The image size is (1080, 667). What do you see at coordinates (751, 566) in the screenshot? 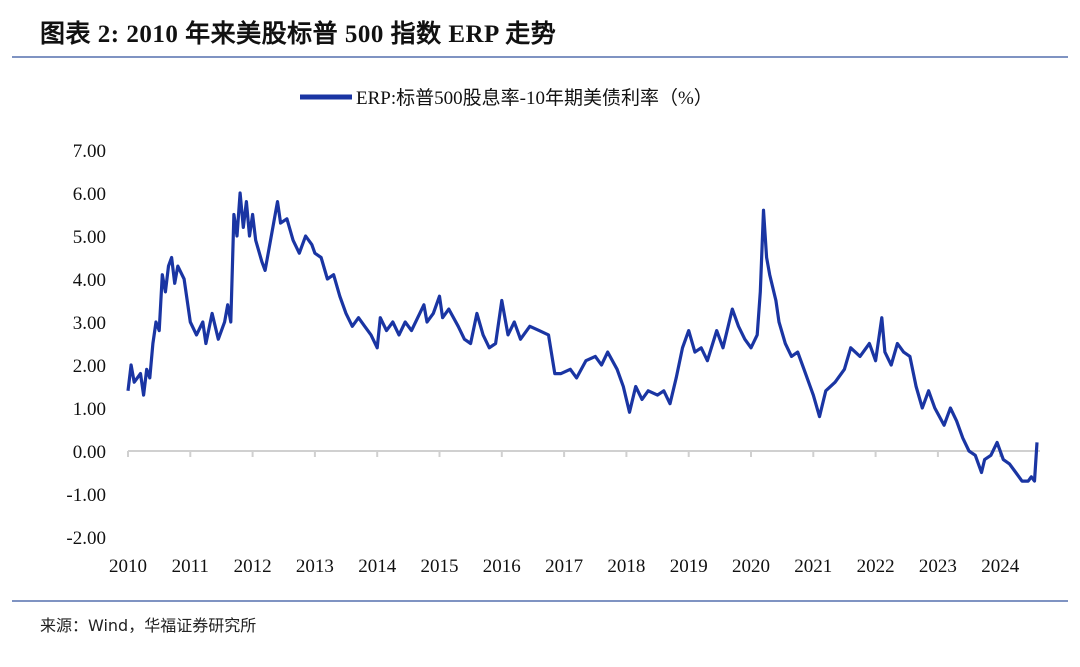
I see `x-tick-label: 2020` at bounding box center [751, 566].